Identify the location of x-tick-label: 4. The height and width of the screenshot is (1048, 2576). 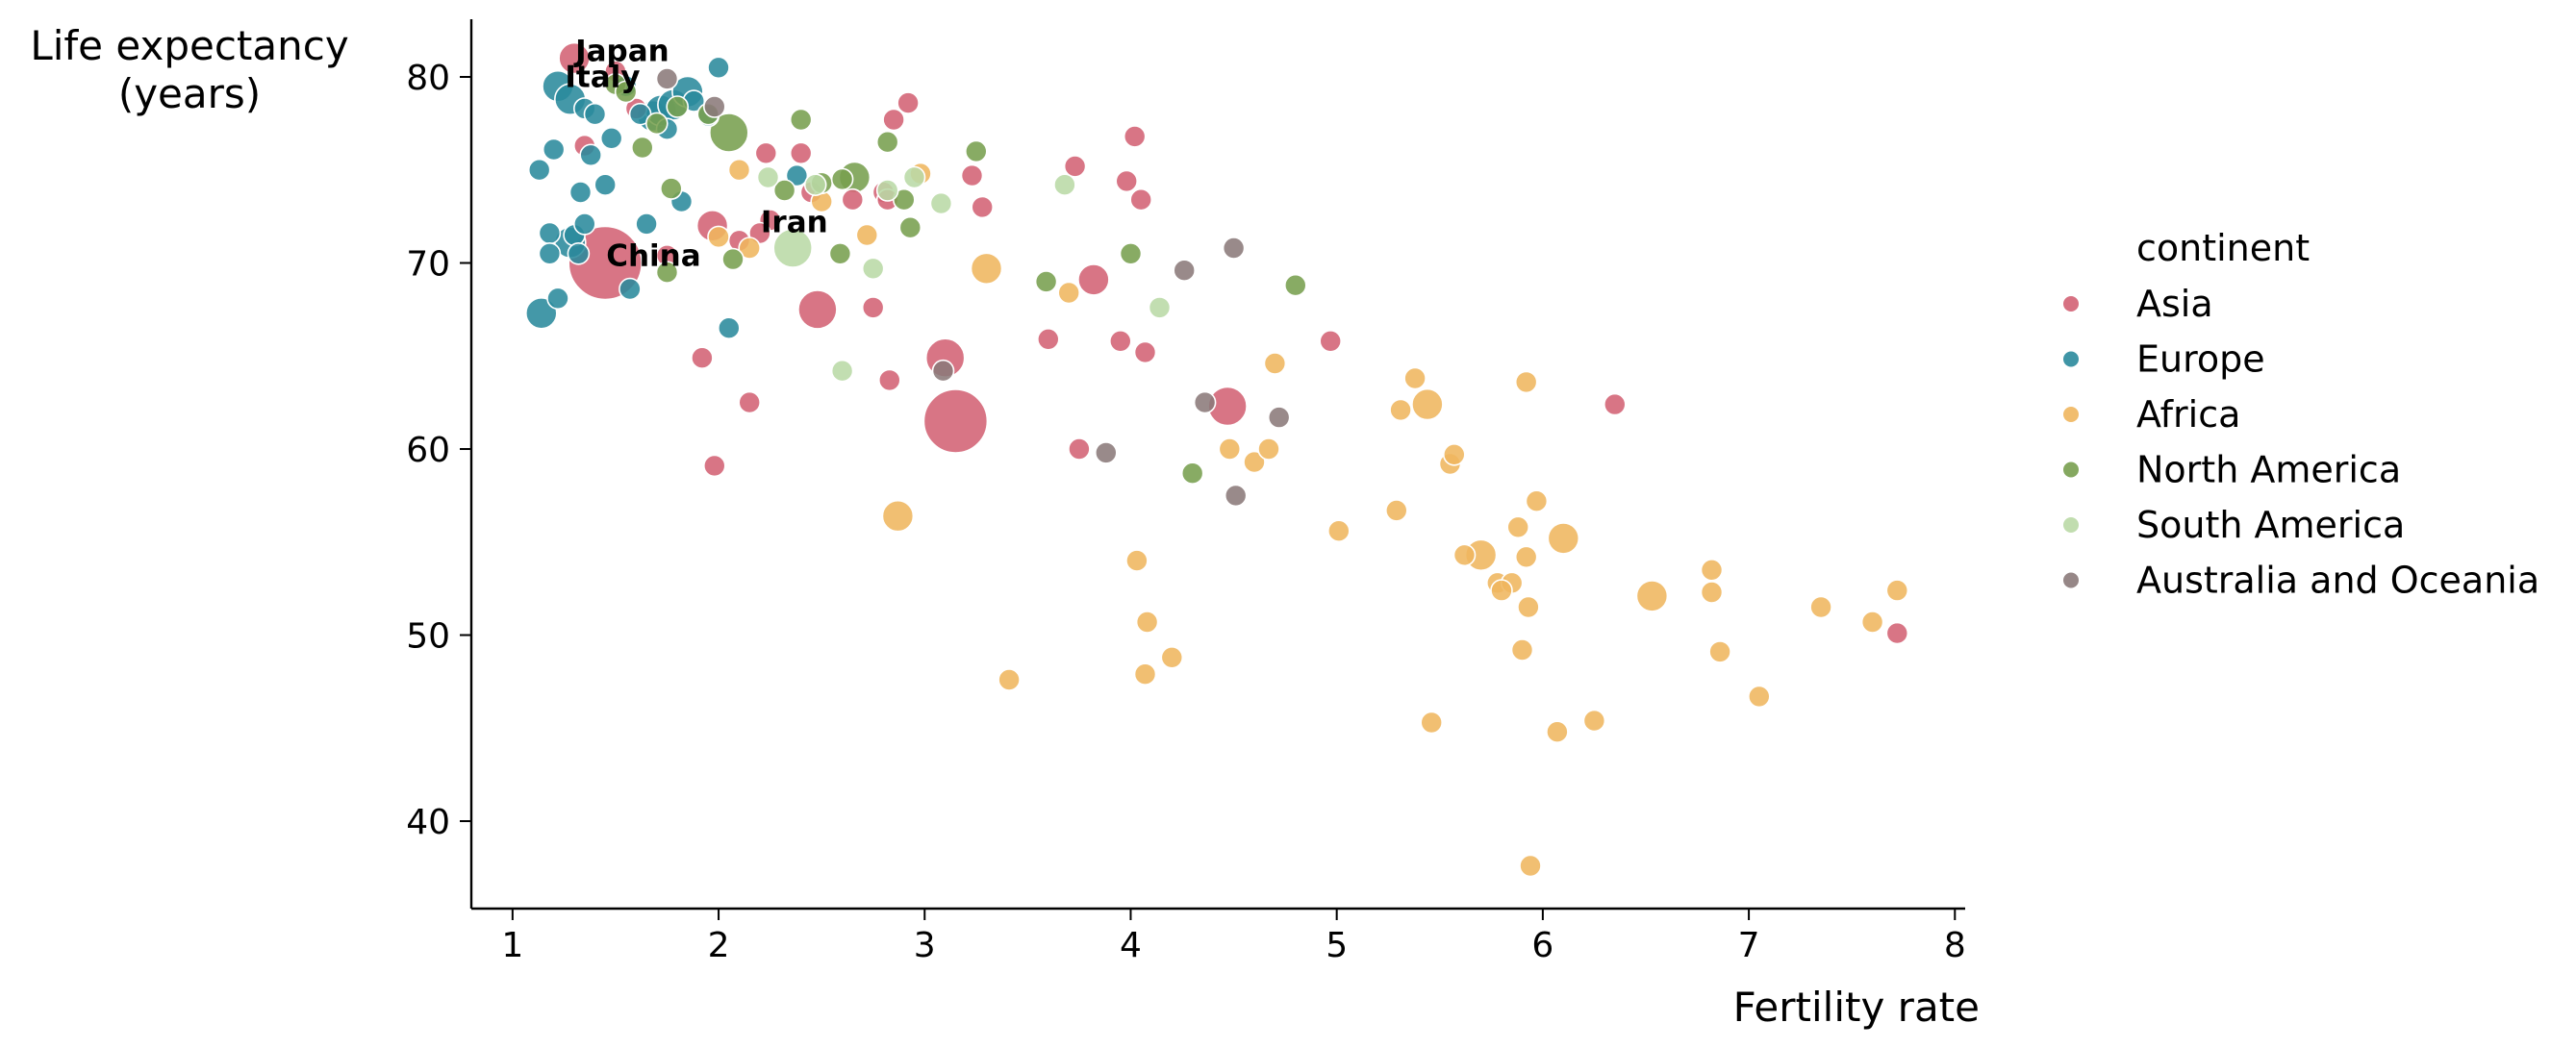
(1131, 946).